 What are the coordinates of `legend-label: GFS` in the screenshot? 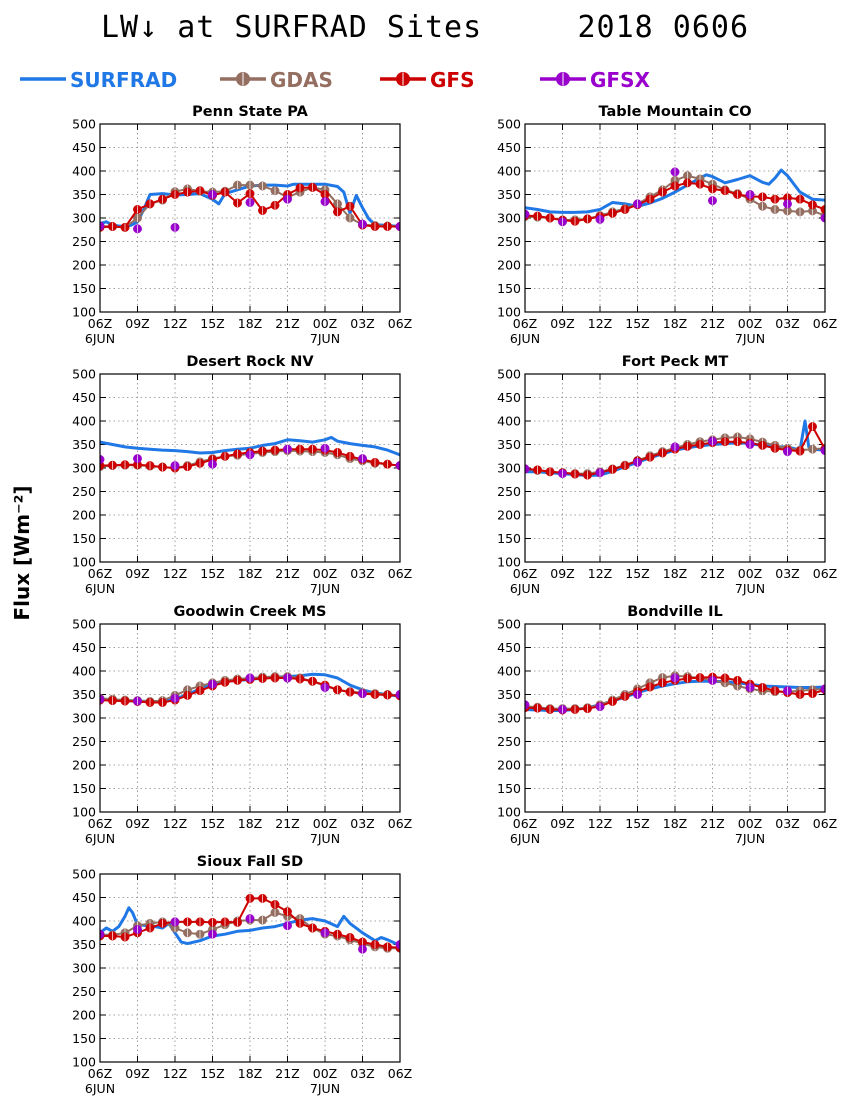 It's located at (452, 80).